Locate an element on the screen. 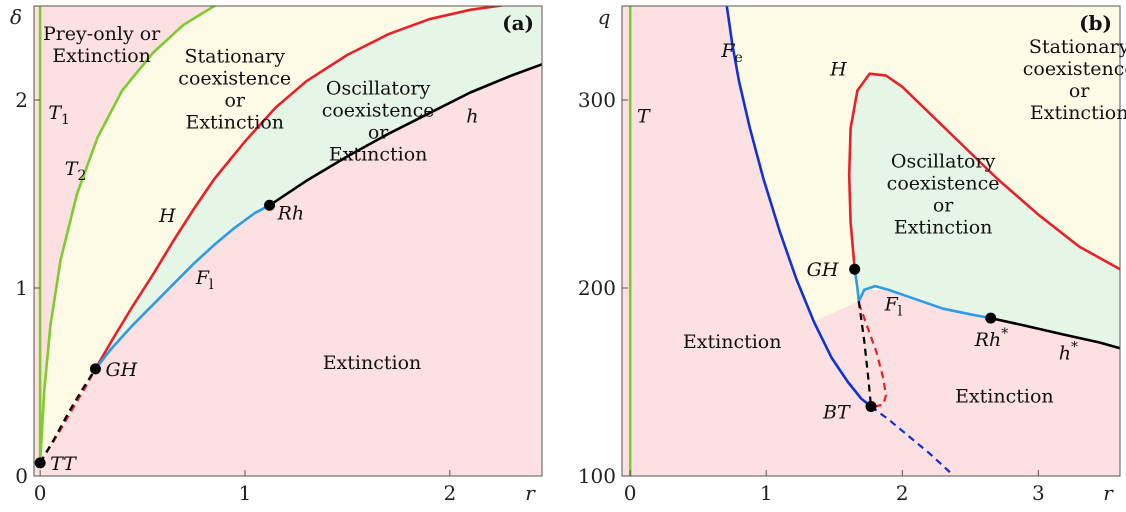  curve-label-sub: 1 is located at coordinates (65, 120).